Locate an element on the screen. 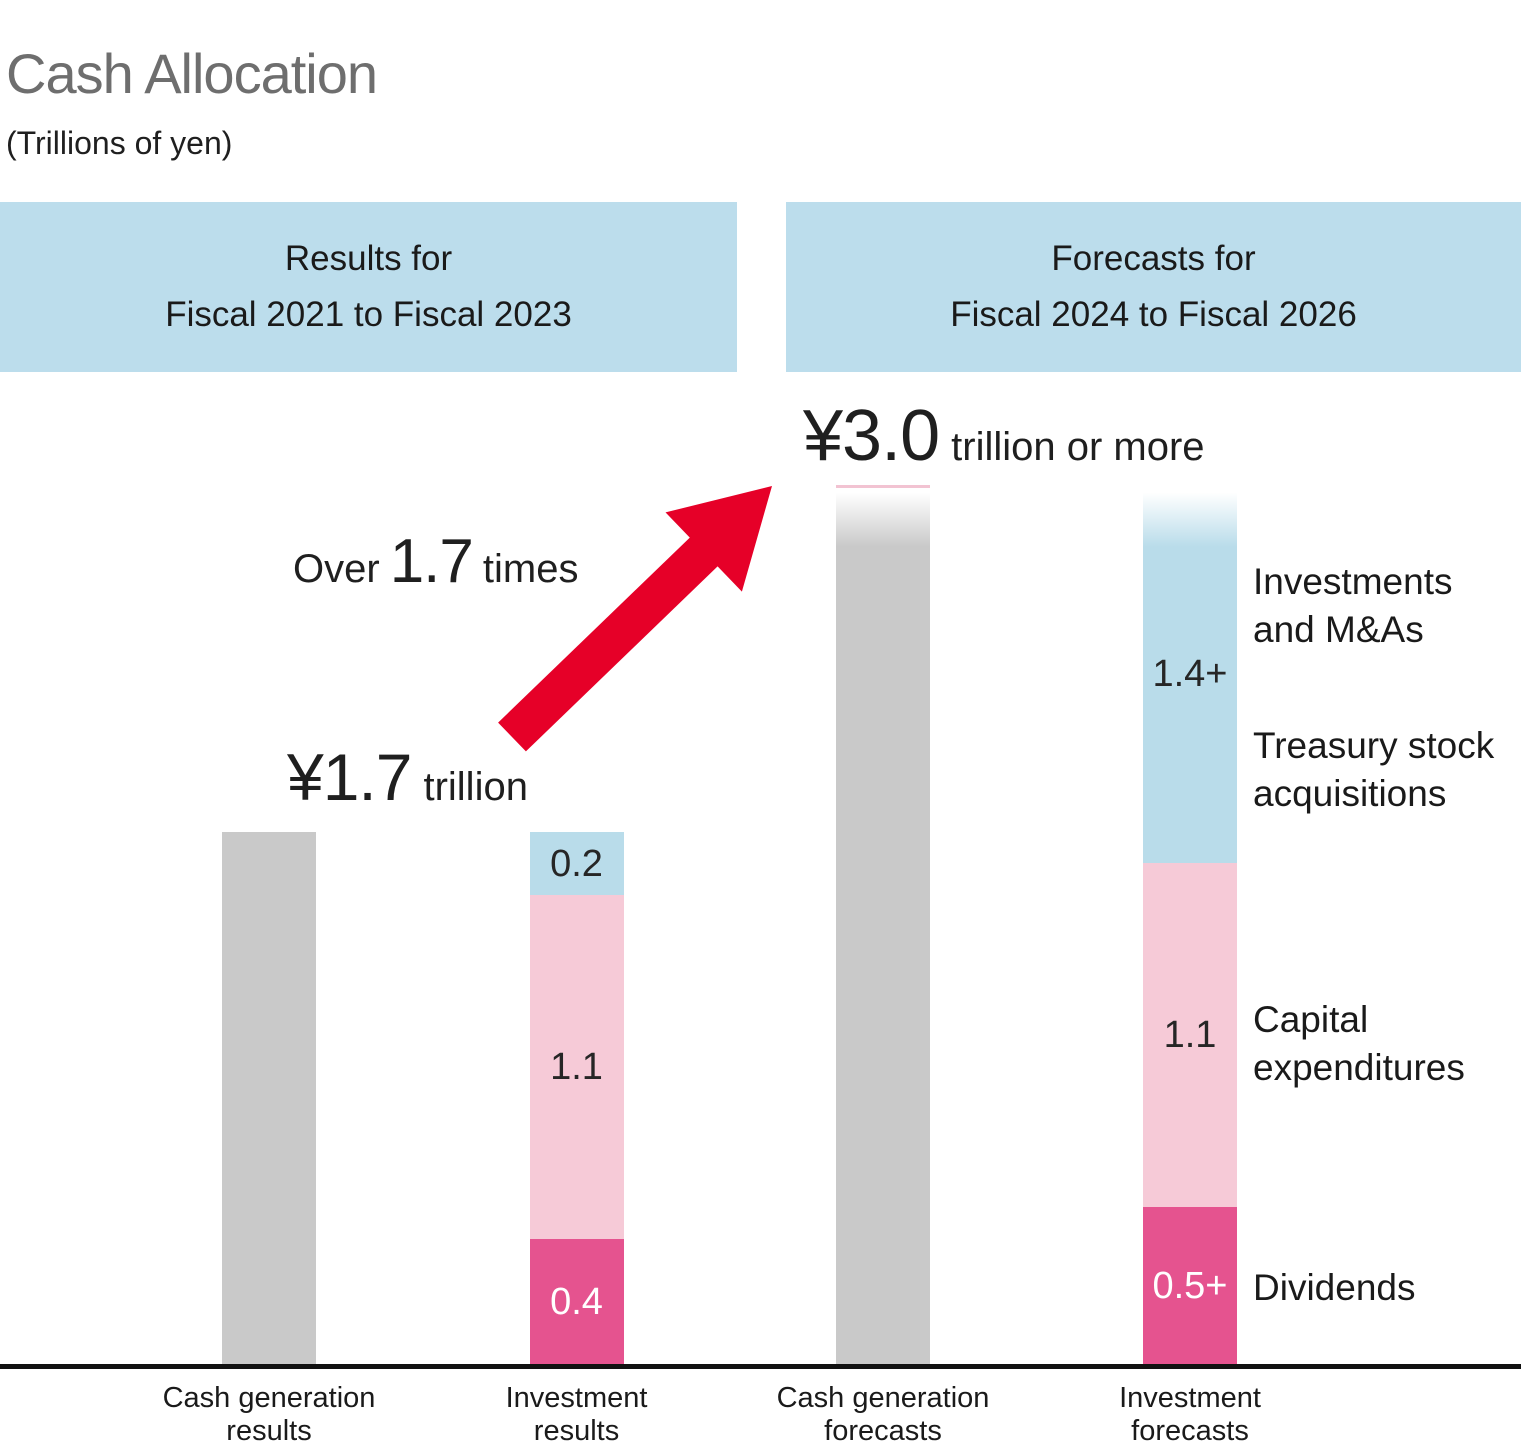 The height and width of the screenshot is (1452, 1521). bar-cash-generation-results is located at coordinates (269, 1098).